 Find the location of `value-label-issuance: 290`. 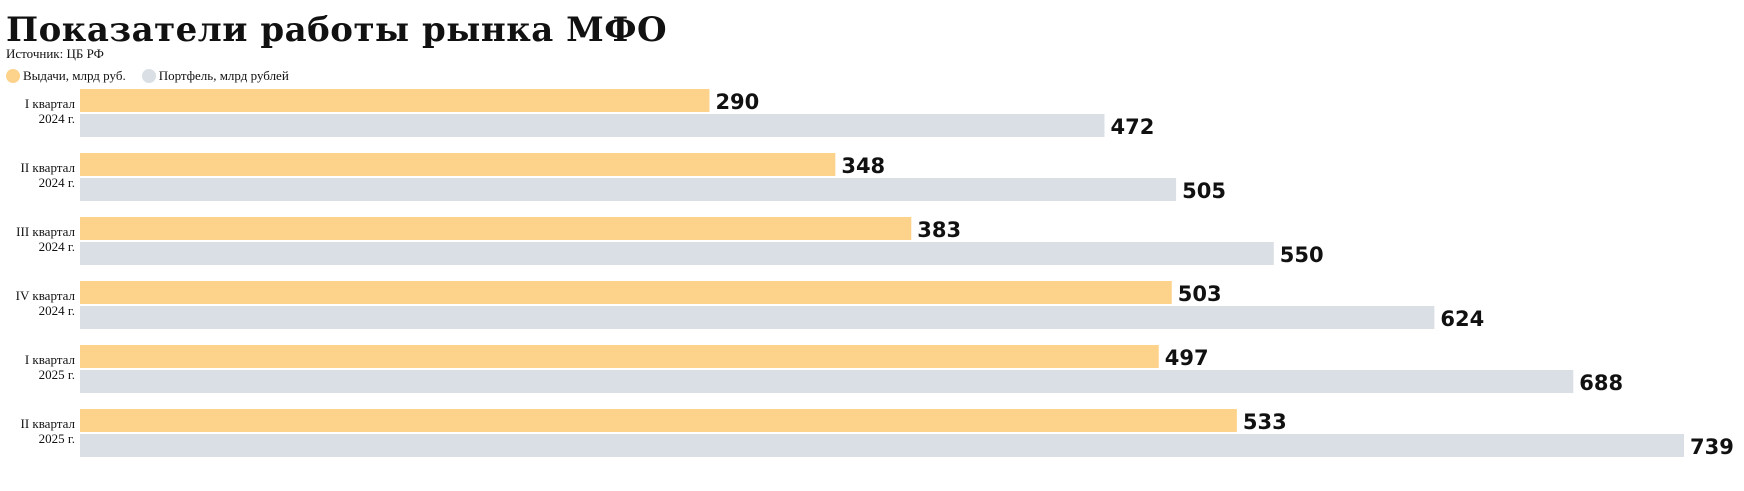

value-label-issuance: 290 is located at coordinates (737, 102).